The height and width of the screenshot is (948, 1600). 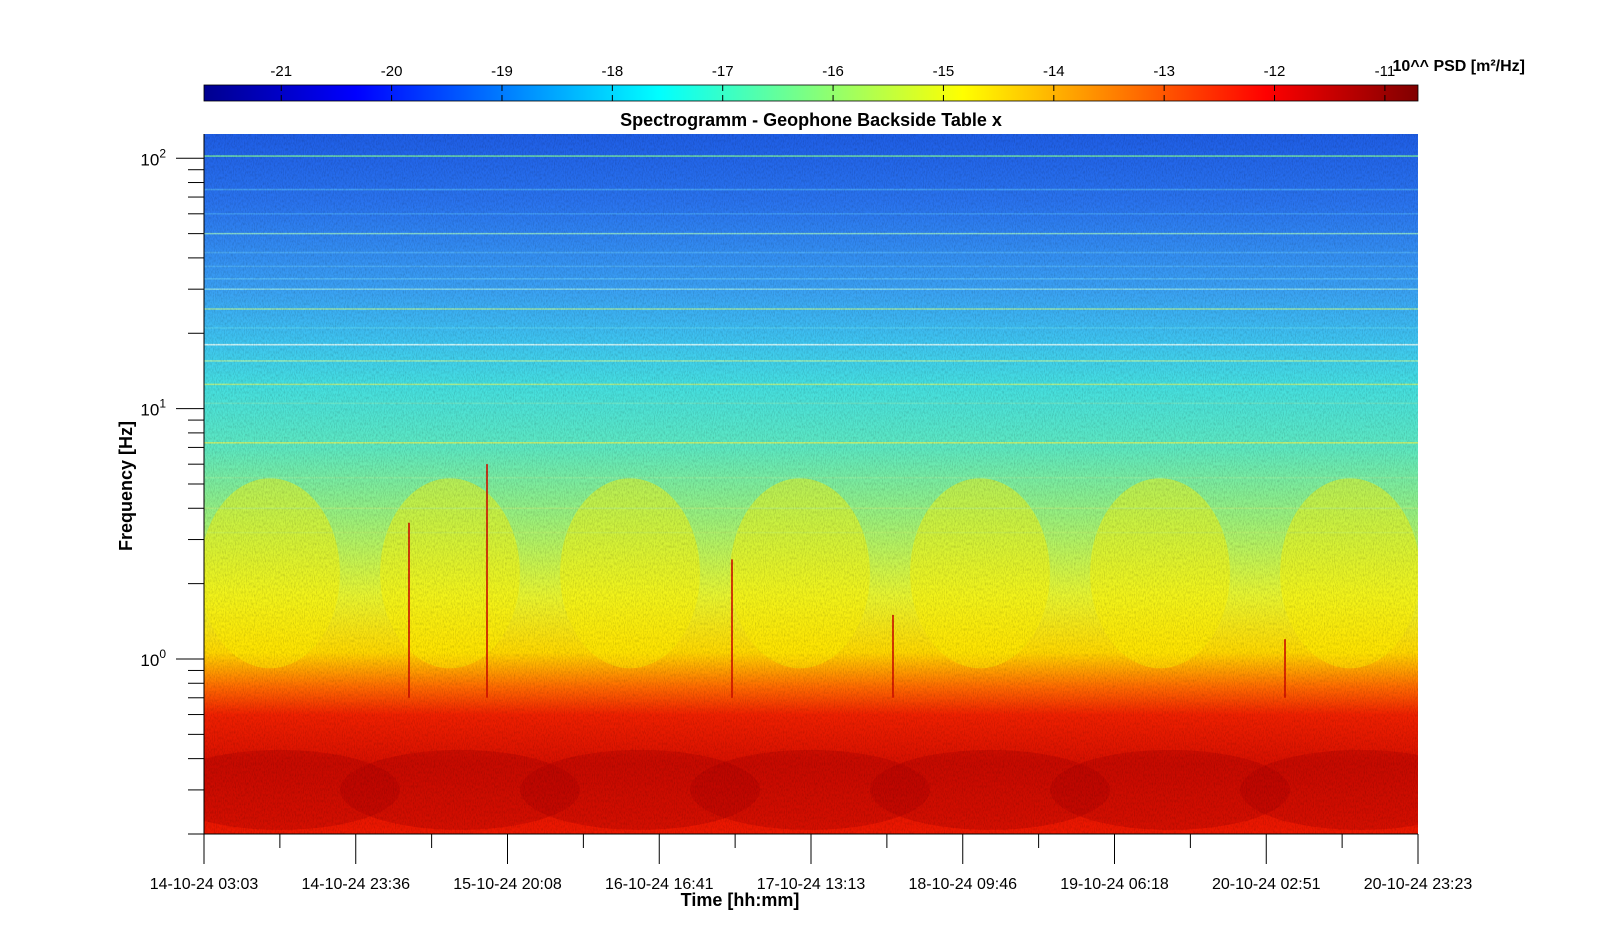 I want to click on colorbar-tick-label: -20, so click(x=392, y=71).